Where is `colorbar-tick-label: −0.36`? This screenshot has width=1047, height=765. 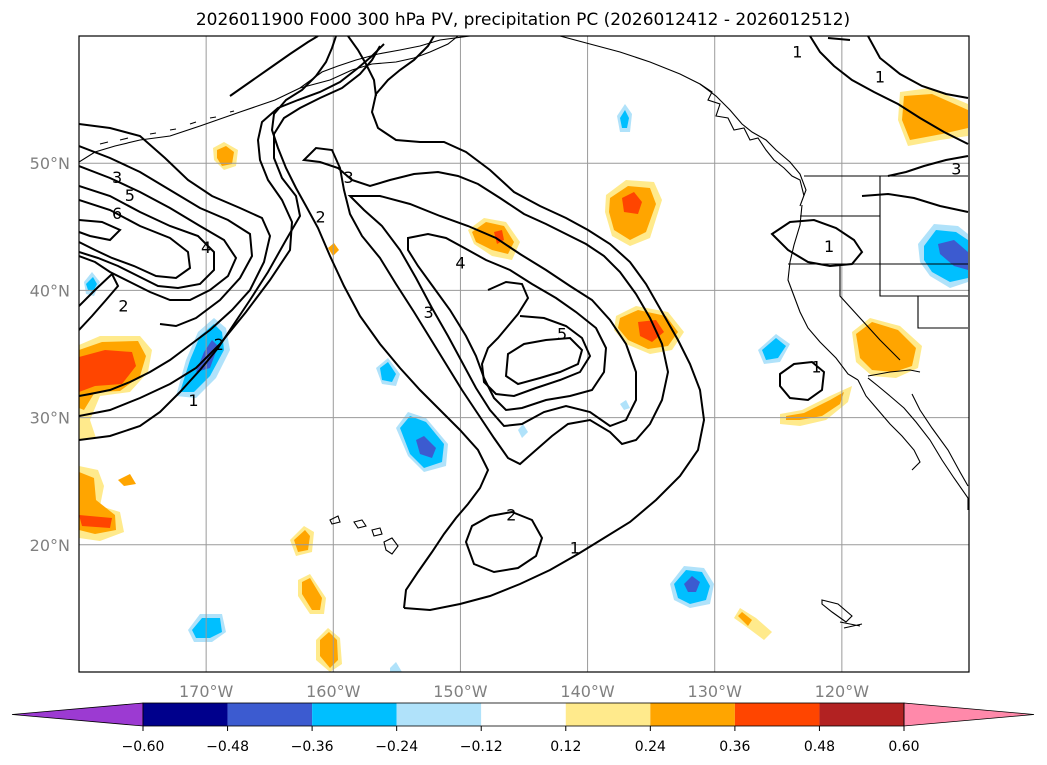
colorbar-tick-label: −0.36 is located at coordinates (312, 747).